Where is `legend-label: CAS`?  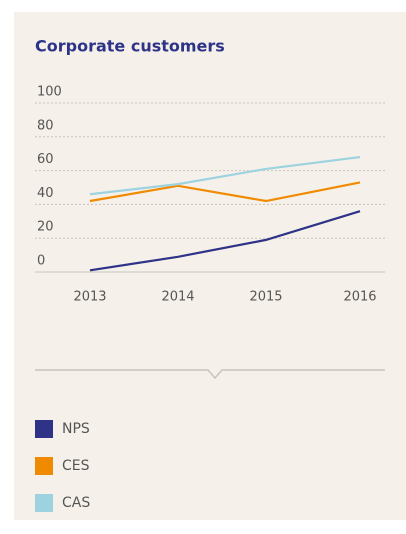
legend-label: CAS is located at coordinates (76, 503).